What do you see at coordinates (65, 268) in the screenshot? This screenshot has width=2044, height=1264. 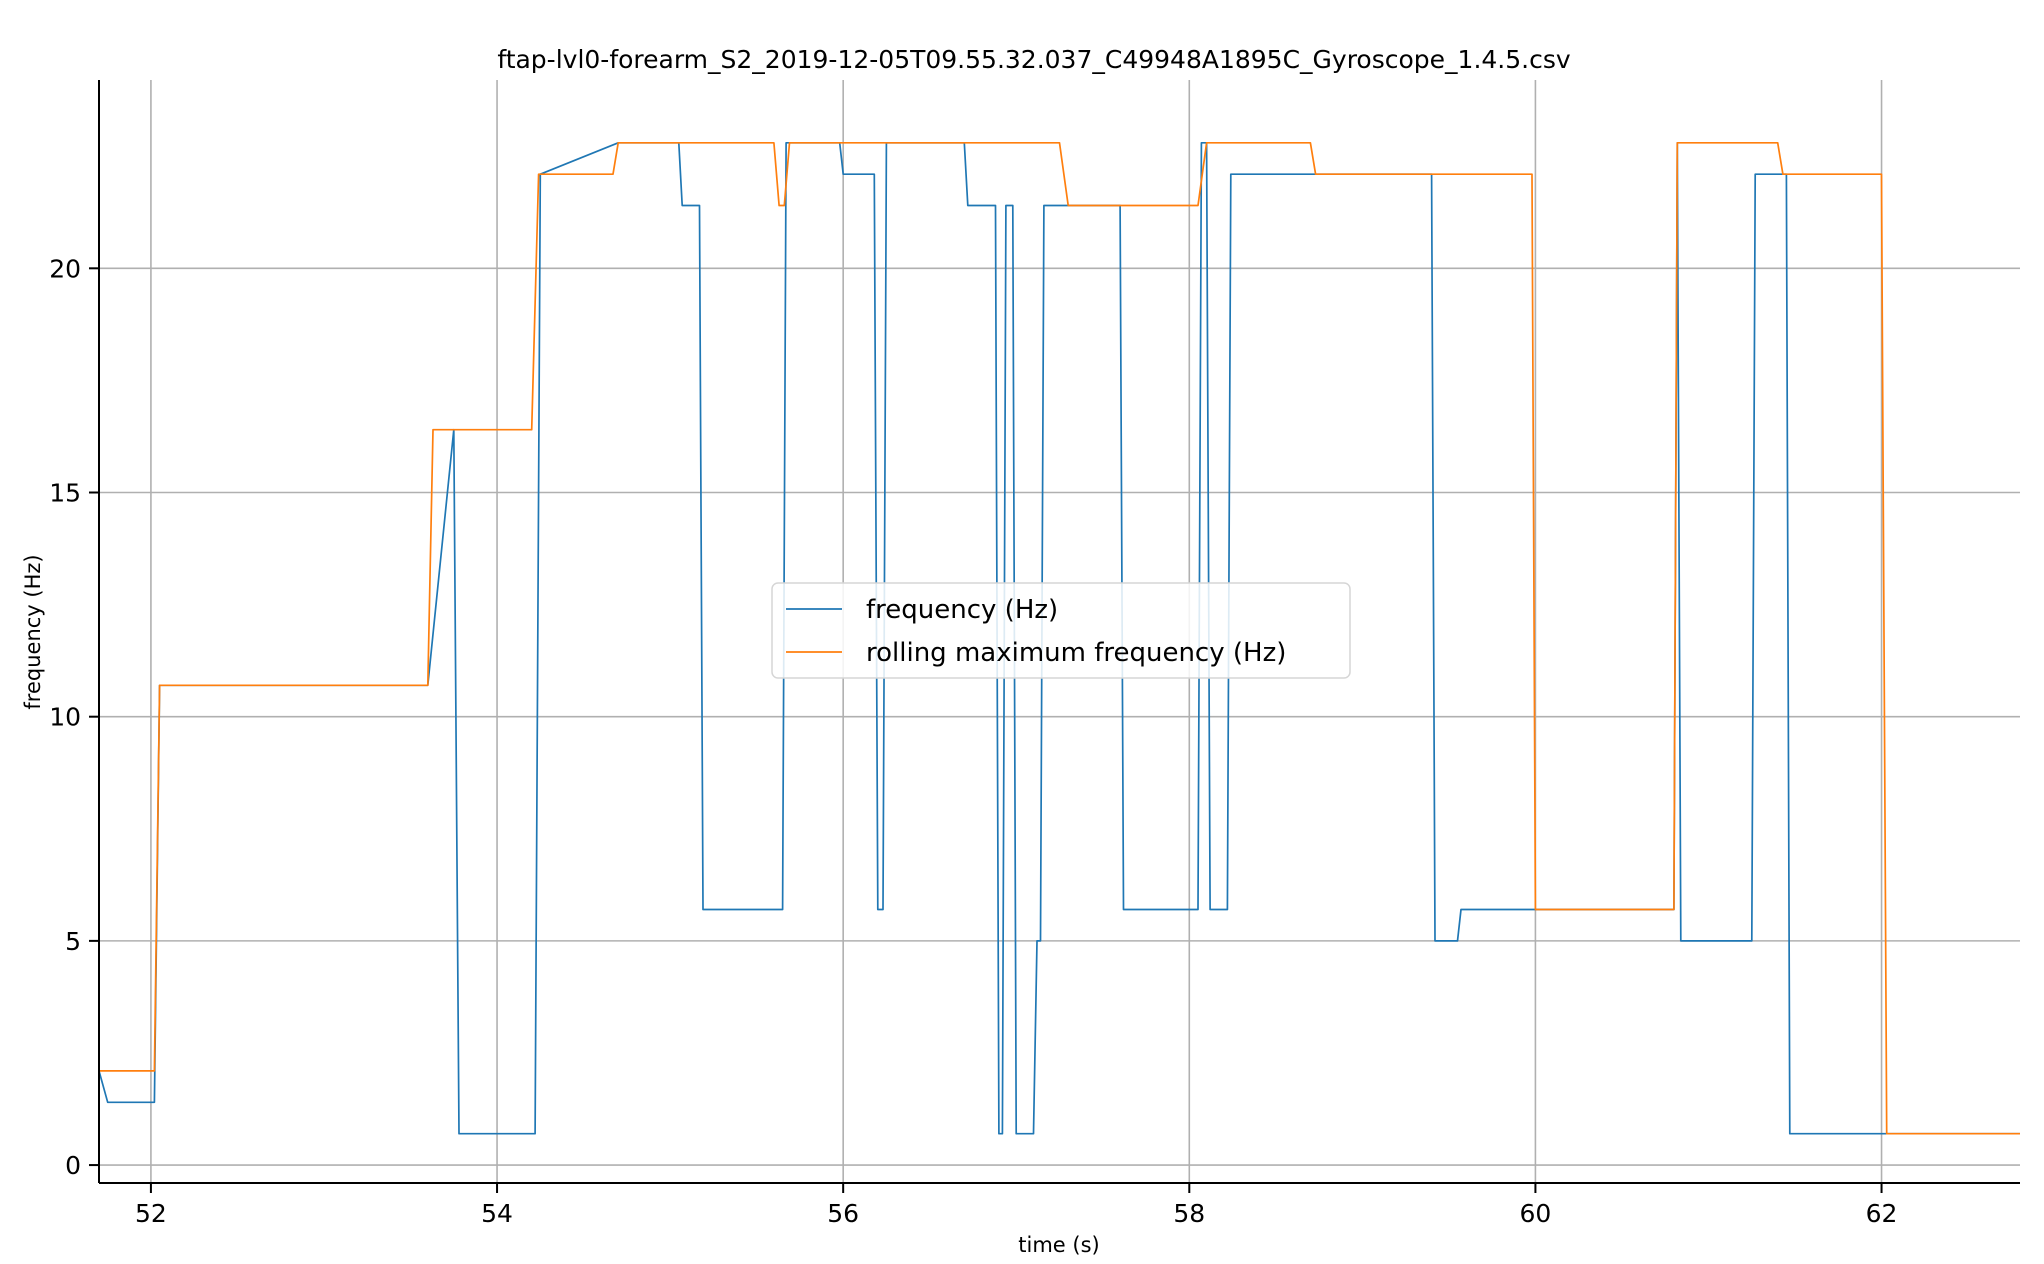 I see `y-tick-label: 20` at bounding box center [65, 268].